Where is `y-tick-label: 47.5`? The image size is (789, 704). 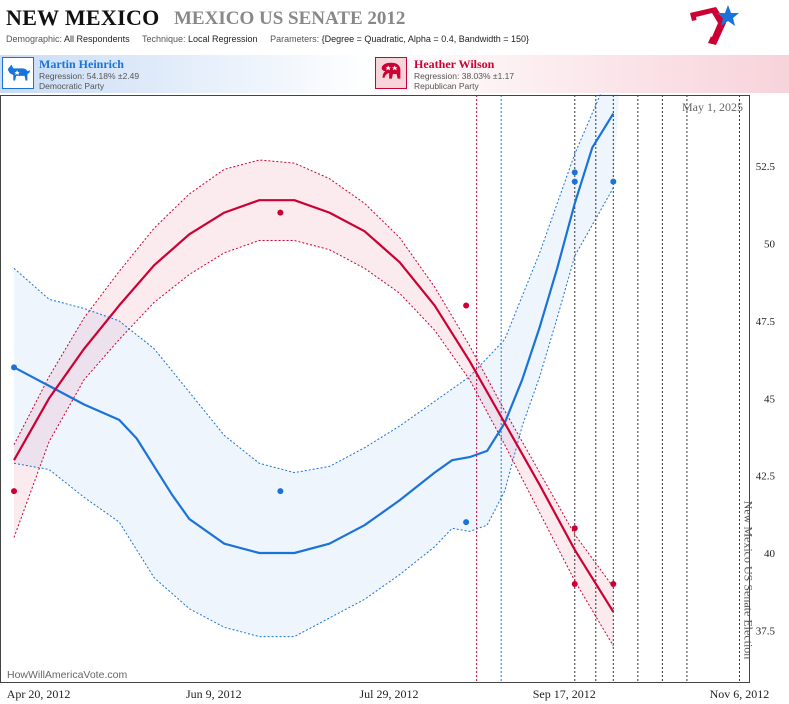 y-tick-label: 47.5 is located at coordinates (766, 322).